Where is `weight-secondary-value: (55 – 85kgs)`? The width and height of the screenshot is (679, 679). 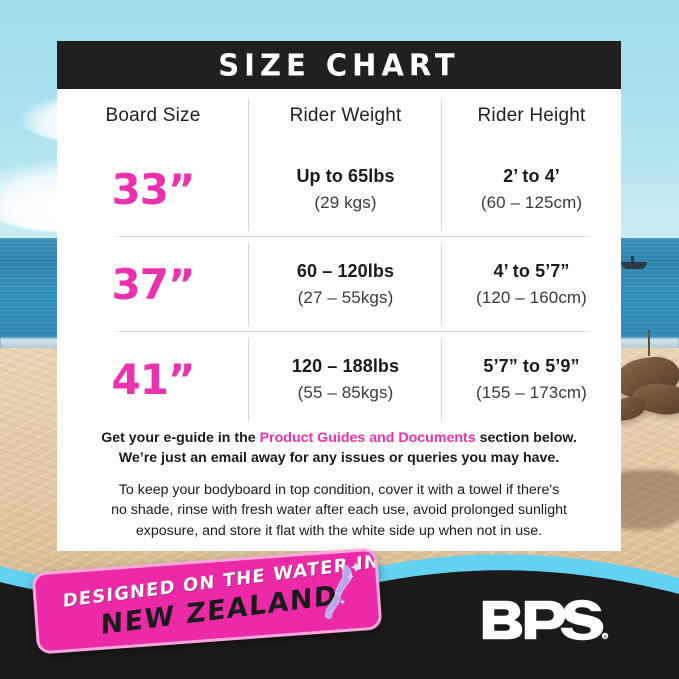 weight-secondary-value: (55 – 85kgs) is located at coordinates (345, 392).